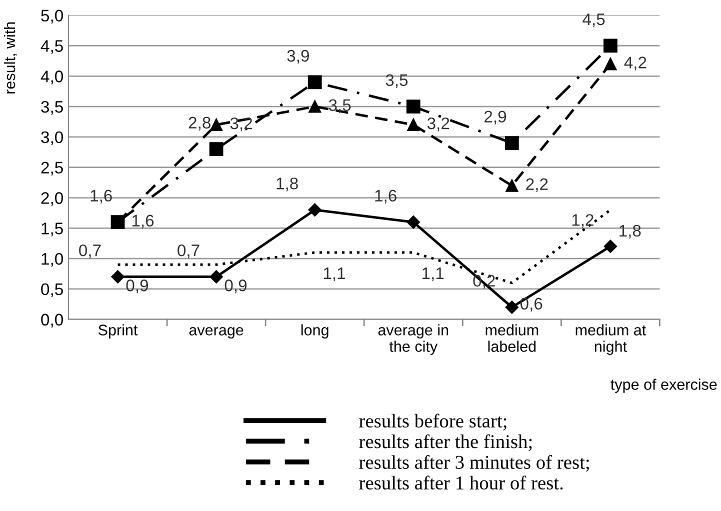 The width and height of the screenshot is (721, 511). I want to click on data-label: 4,5, so click(593, 21).